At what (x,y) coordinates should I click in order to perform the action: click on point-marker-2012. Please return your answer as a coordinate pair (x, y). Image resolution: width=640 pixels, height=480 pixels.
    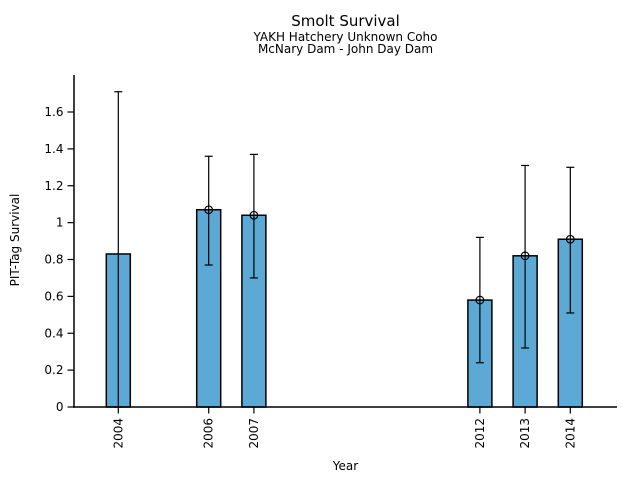
    Looking at the image, I should click on (480, 300).